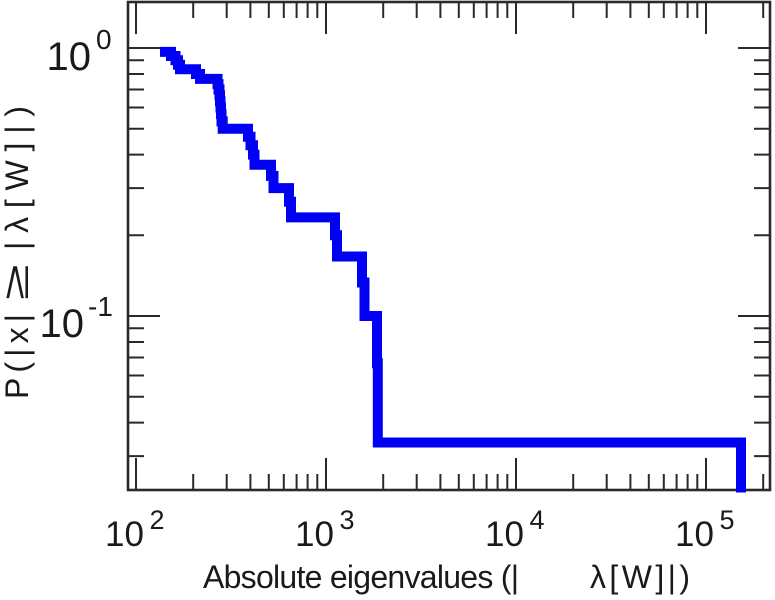 The width and height of the screenshot is (775, 600). What do you see at coordinates (361, 577) in the screenshot?
I see `svg-text: Absolute eigenvalues (|` at bounding box center [361, 577].